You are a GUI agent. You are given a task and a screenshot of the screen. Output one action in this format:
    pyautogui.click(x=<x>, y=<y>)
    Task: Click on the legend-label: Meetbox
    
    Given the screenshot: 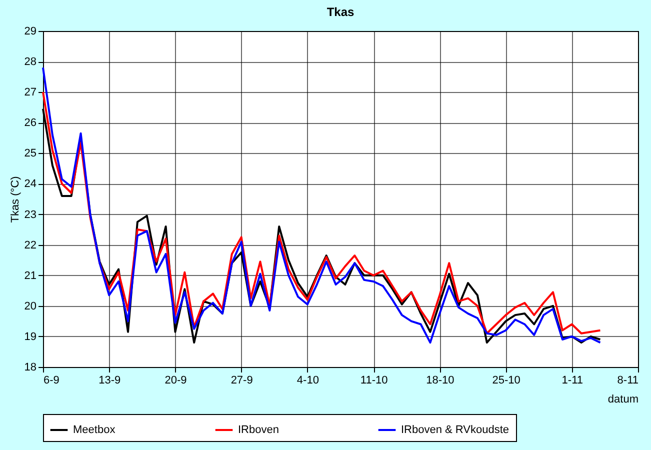 What is the action you would take?
    pyautogui.click(x=94, y=430)
    